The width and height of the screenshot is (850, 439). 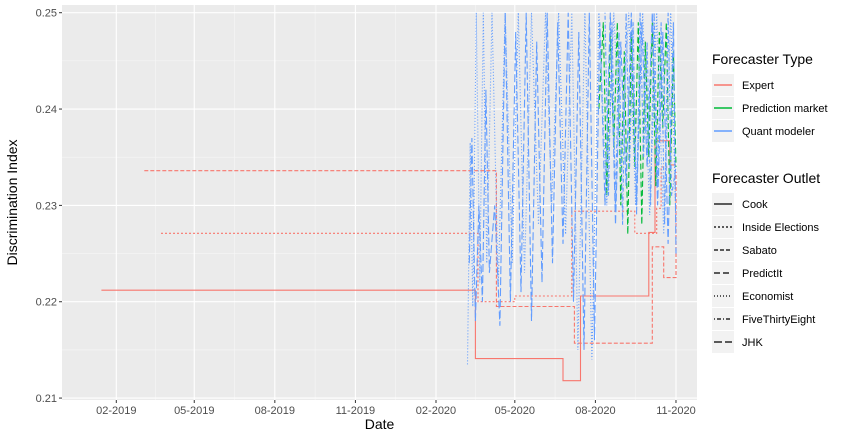 I want to click on legend-entry: JHK, so click(x=752, y=343).